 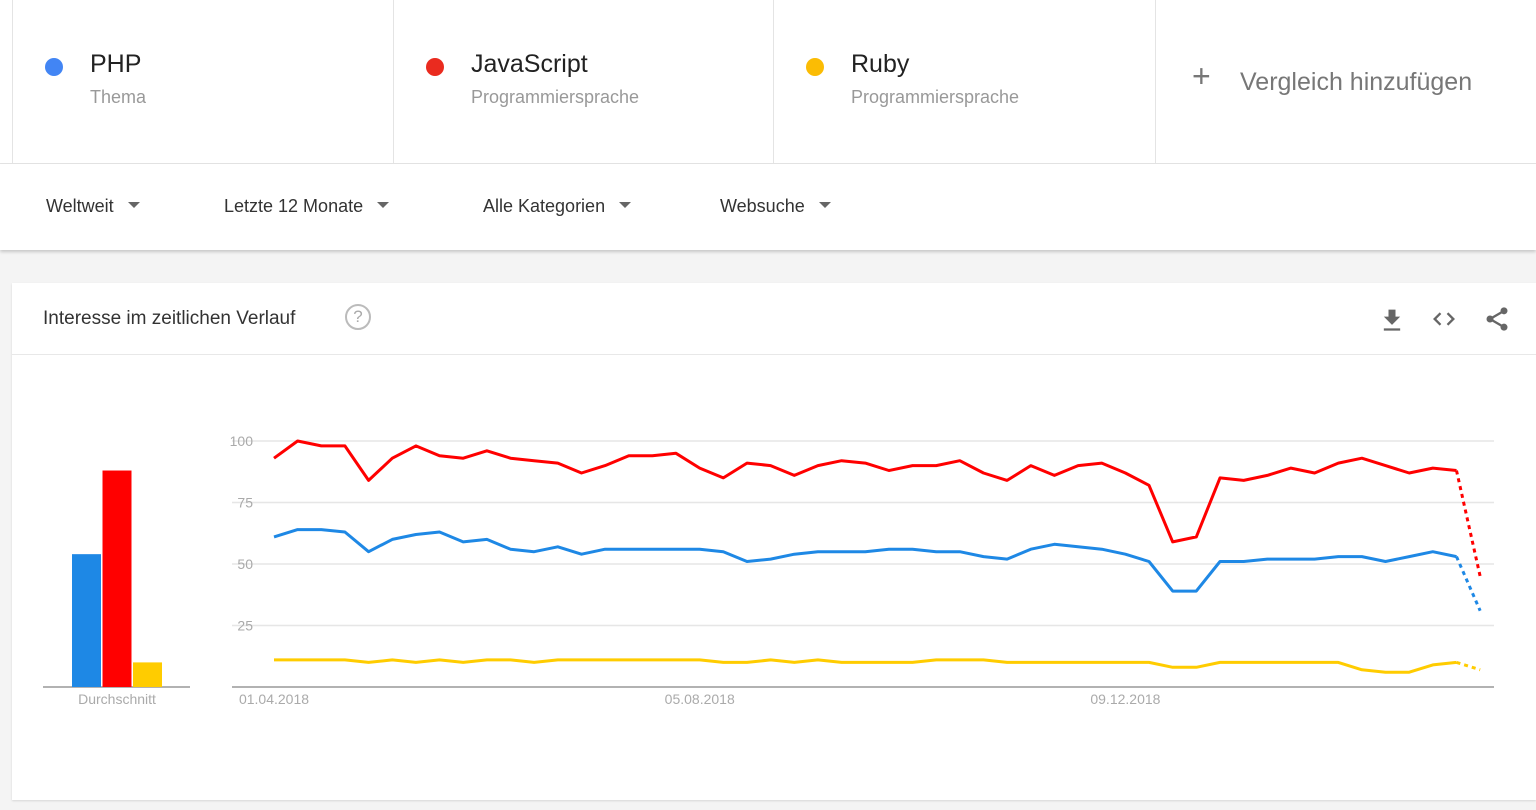 I want to click on help-icon: ?, so click(x=358, y=317).